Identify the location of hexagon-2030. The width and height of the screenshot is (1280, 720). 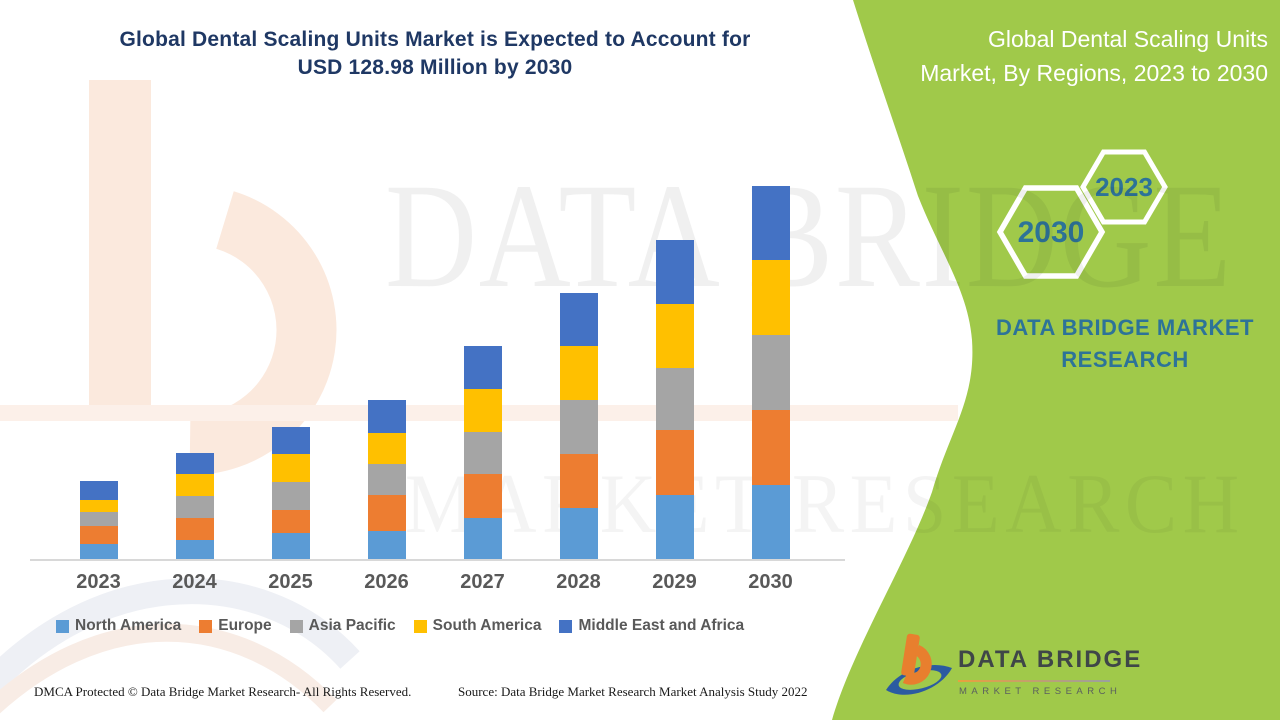
(1051, 232).